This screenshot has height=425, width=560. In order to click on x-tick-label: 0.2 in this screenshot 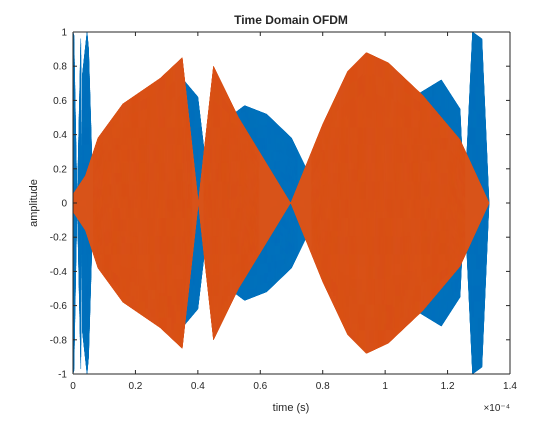, I will do `click(135, 386)`.